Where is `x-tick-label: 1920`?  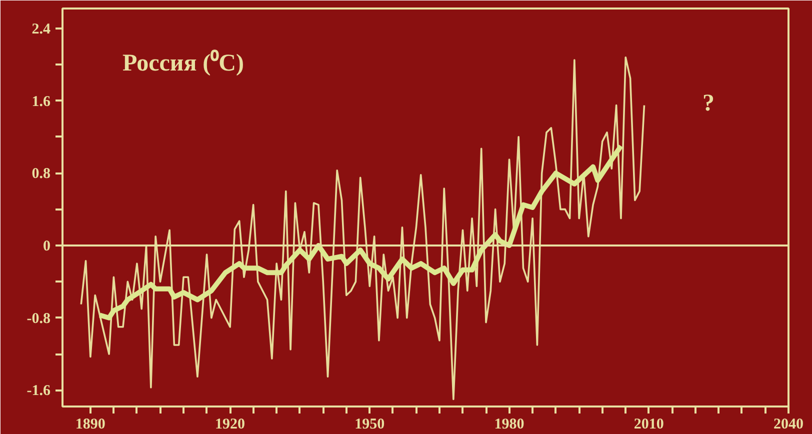 x-tick-label: 1920 is located at coordinates (230, 424).